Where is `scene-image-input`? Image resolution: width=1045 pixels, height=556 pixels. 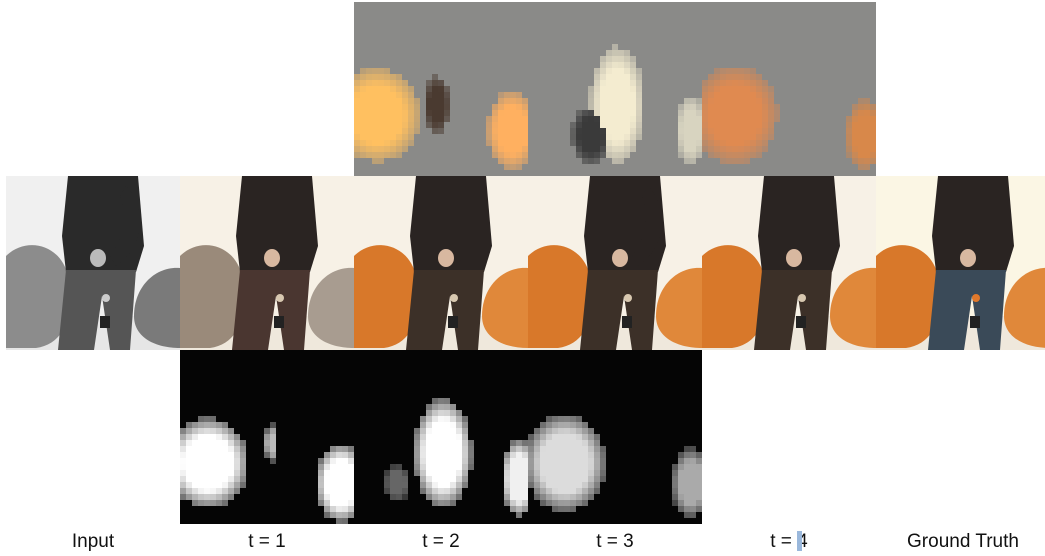
scene-image-input is located at coordinates (93, 263).